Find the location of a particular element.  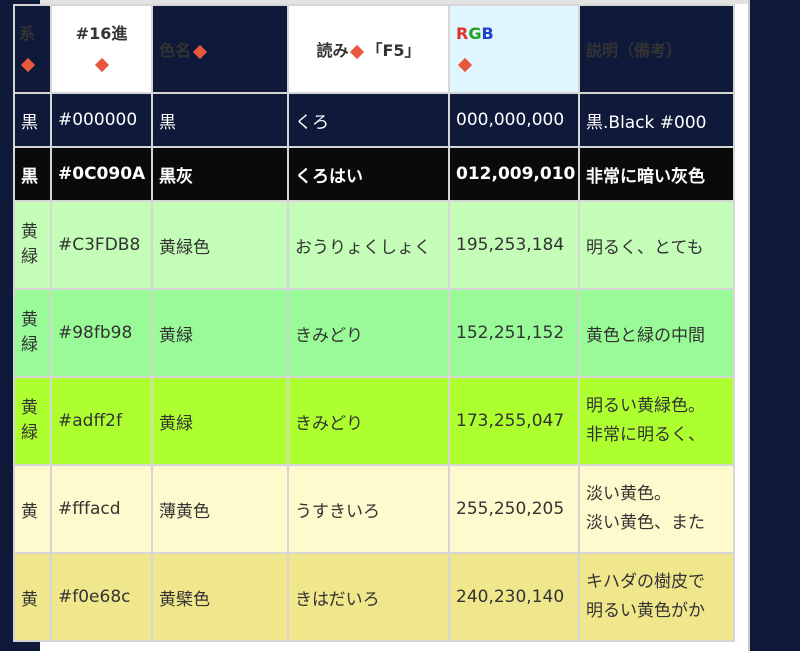

header-setsumei: 説明（備考） is located at coordinates (656, 49).